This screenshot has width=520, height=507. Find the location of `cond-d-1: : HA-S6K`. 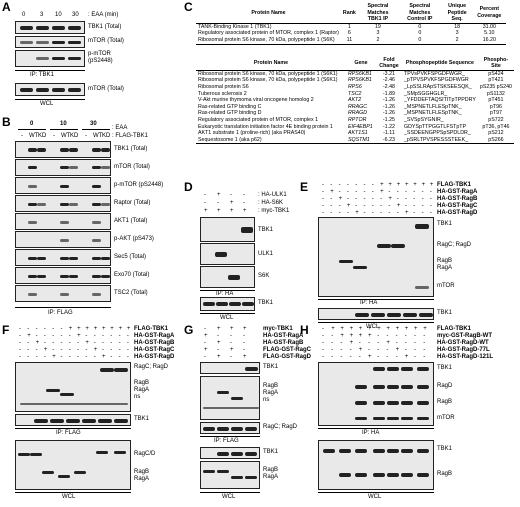

cond-d-1: : HA-S6K is located at coordinates (271, 203).